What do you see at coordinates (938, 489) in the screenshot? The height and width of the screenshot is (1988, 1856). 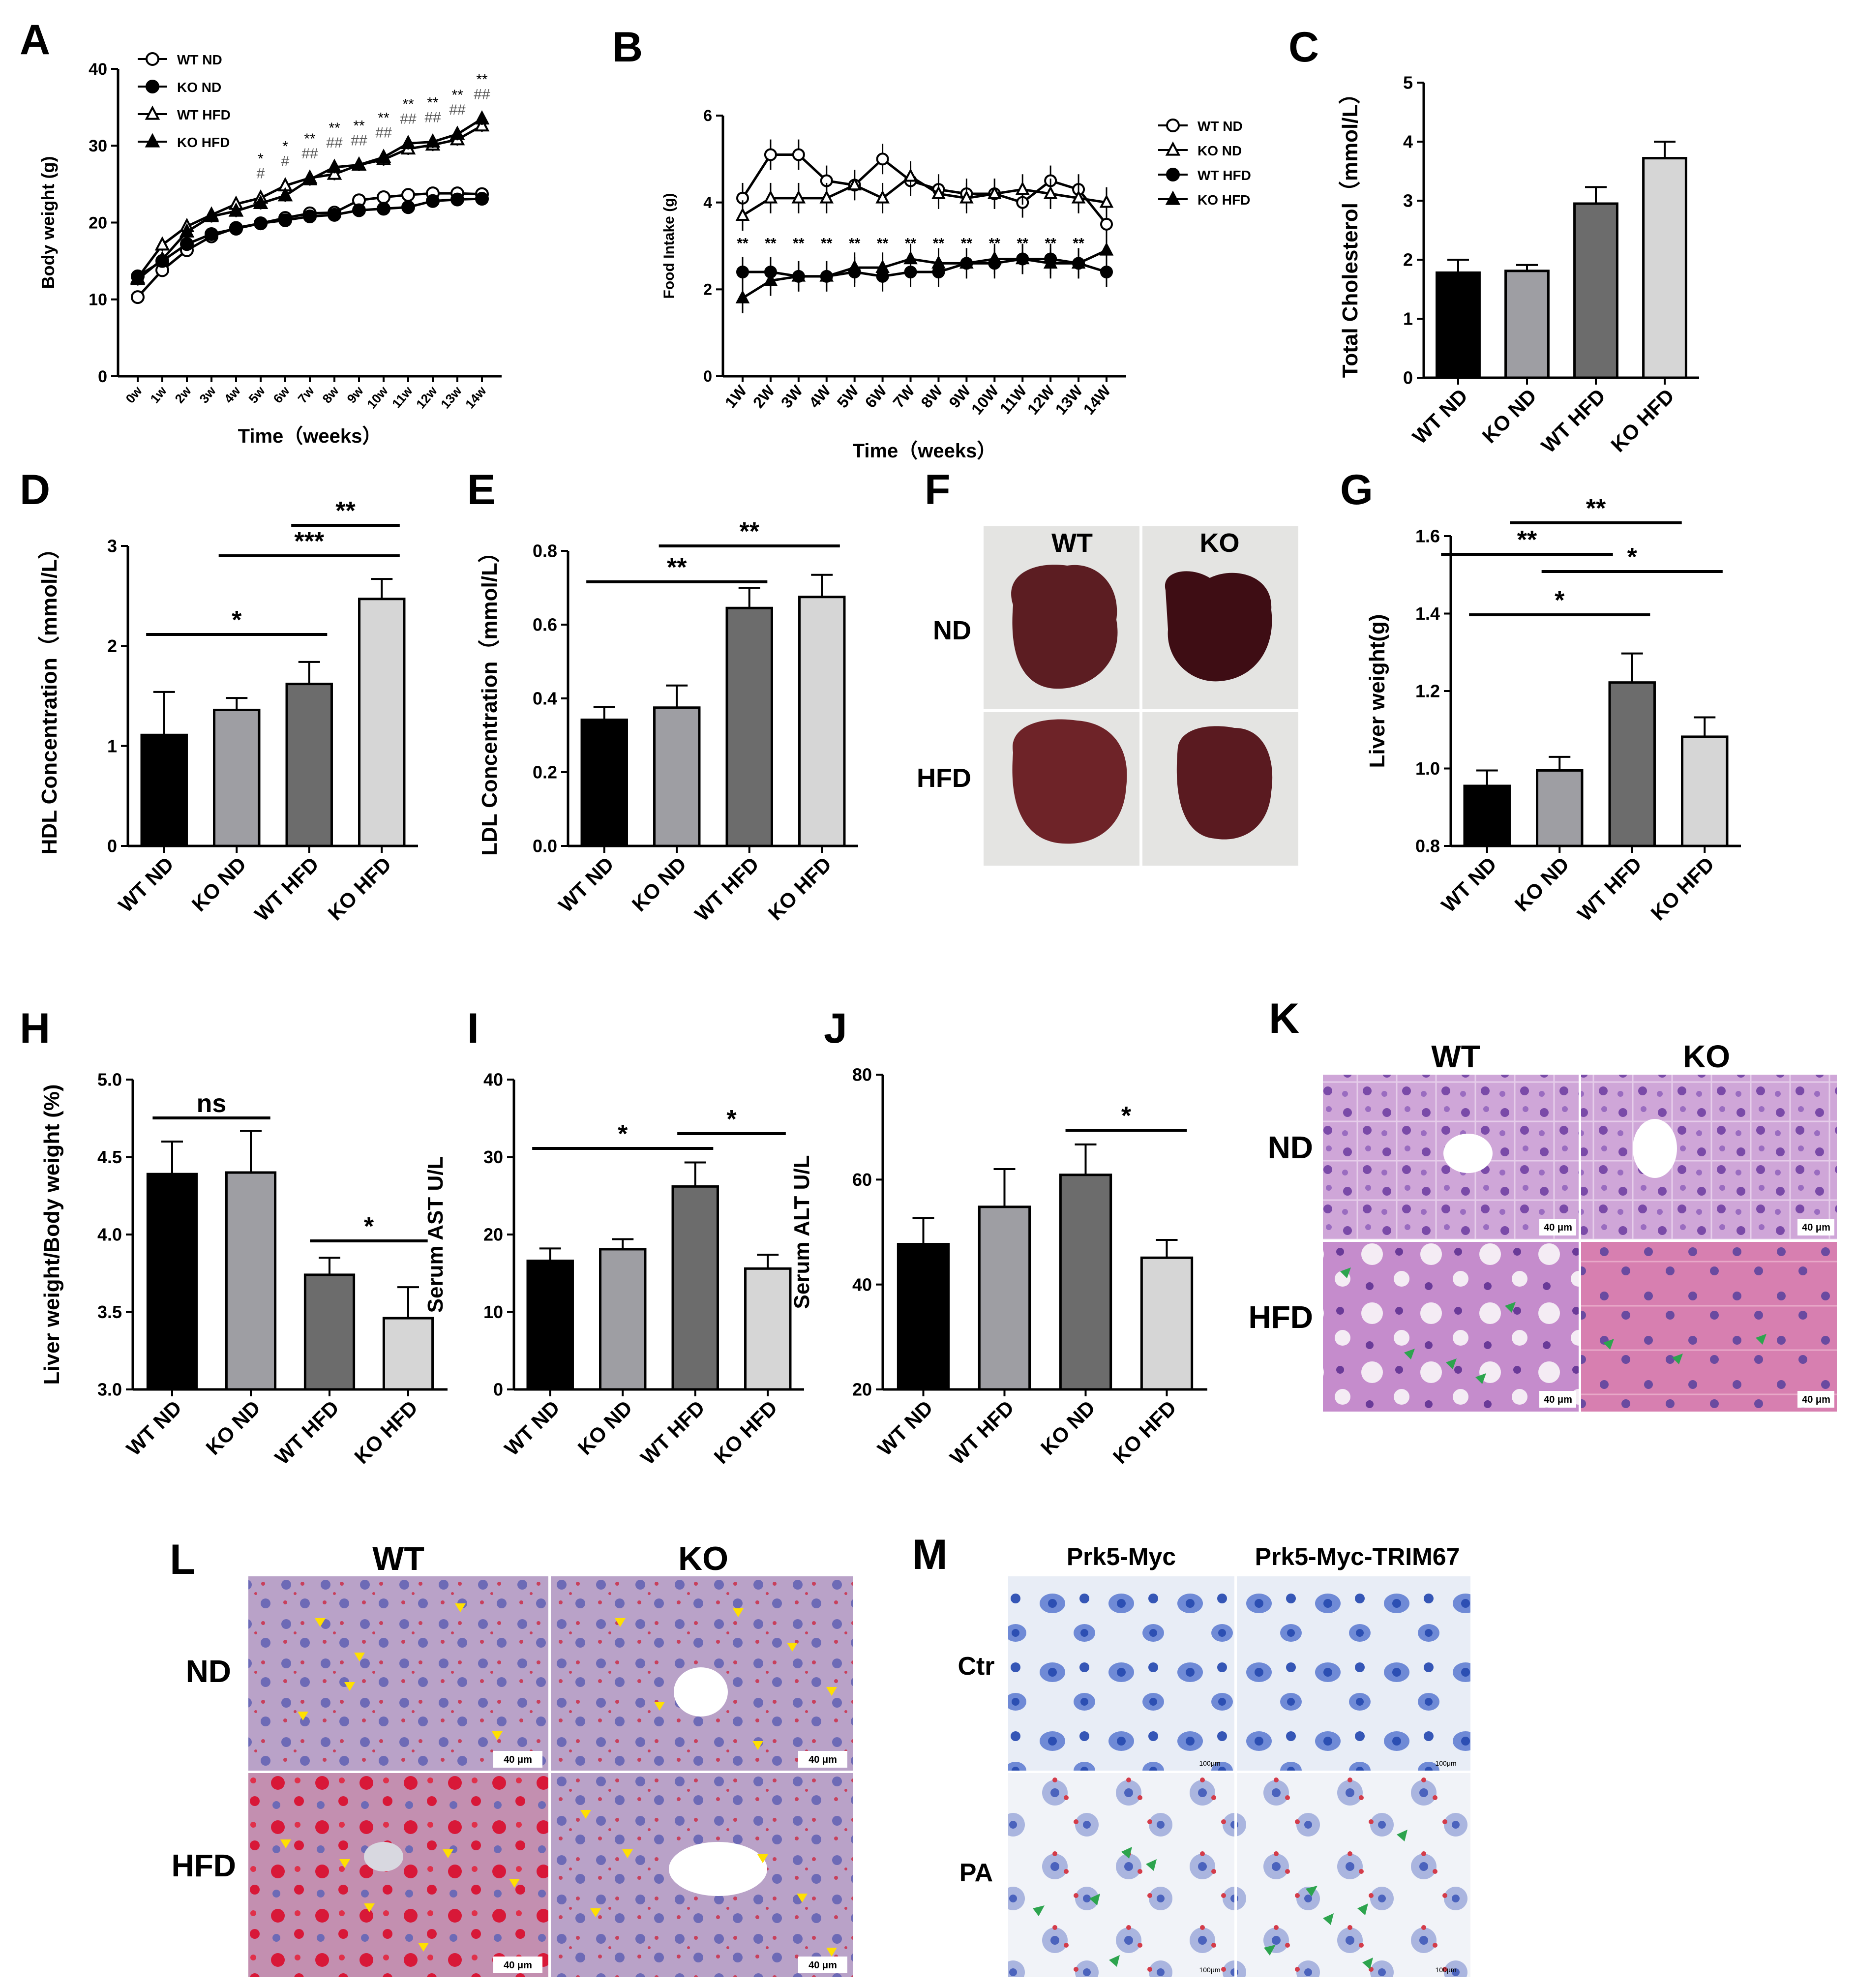 I see `panel-letter-f: F` at bounding box center [938, 489].